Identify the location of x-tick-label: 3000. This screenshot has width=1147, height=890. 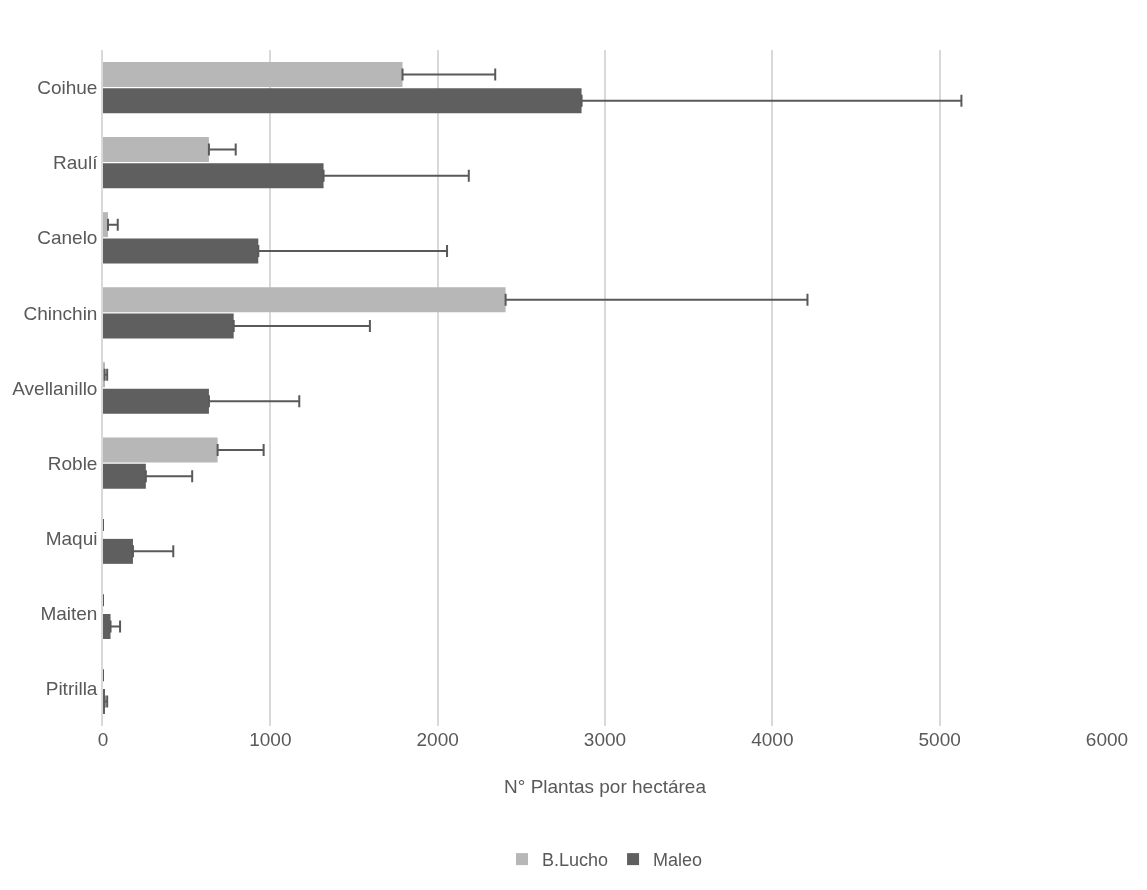
(605, 739).